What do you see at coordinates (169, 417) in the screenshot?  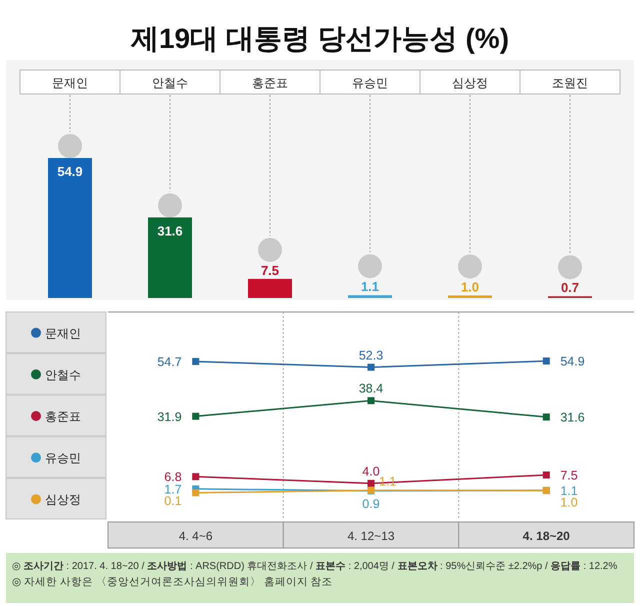 I see `data-label: 31.9` at bounding box center [169, 417].